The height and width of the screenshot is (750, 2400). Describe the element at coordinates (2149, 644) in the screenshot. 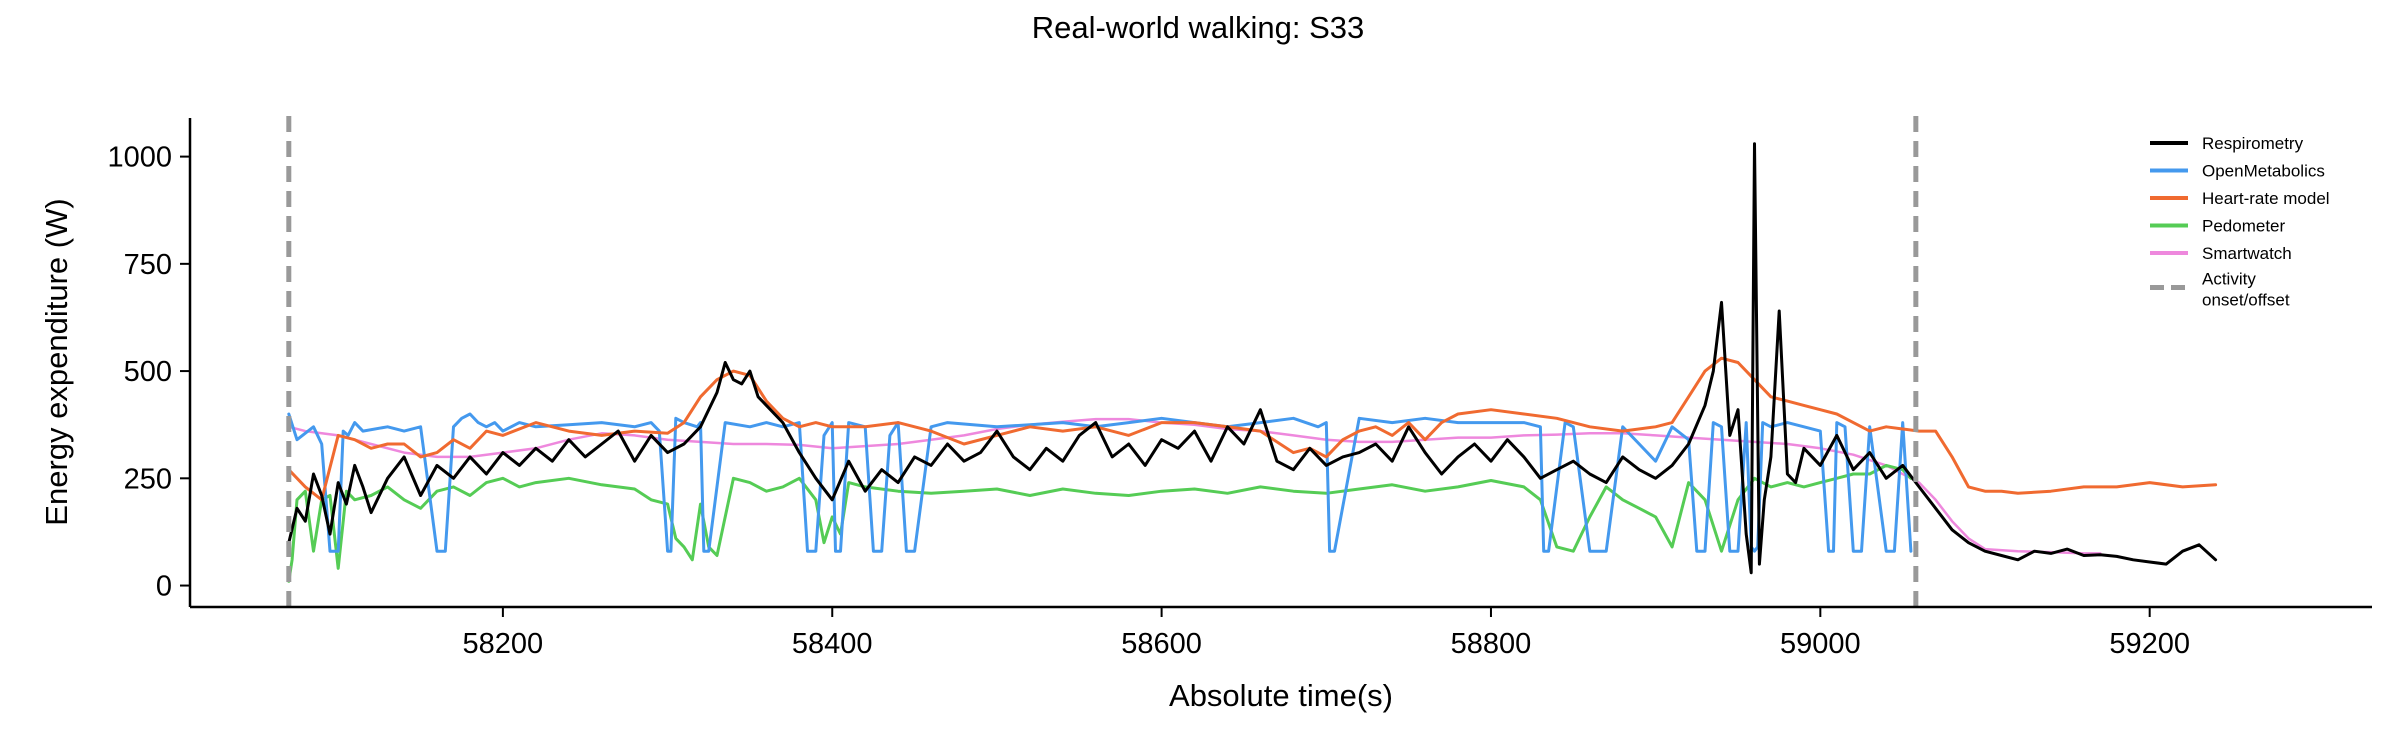

I see `x-tick-label: 59200` at that location.